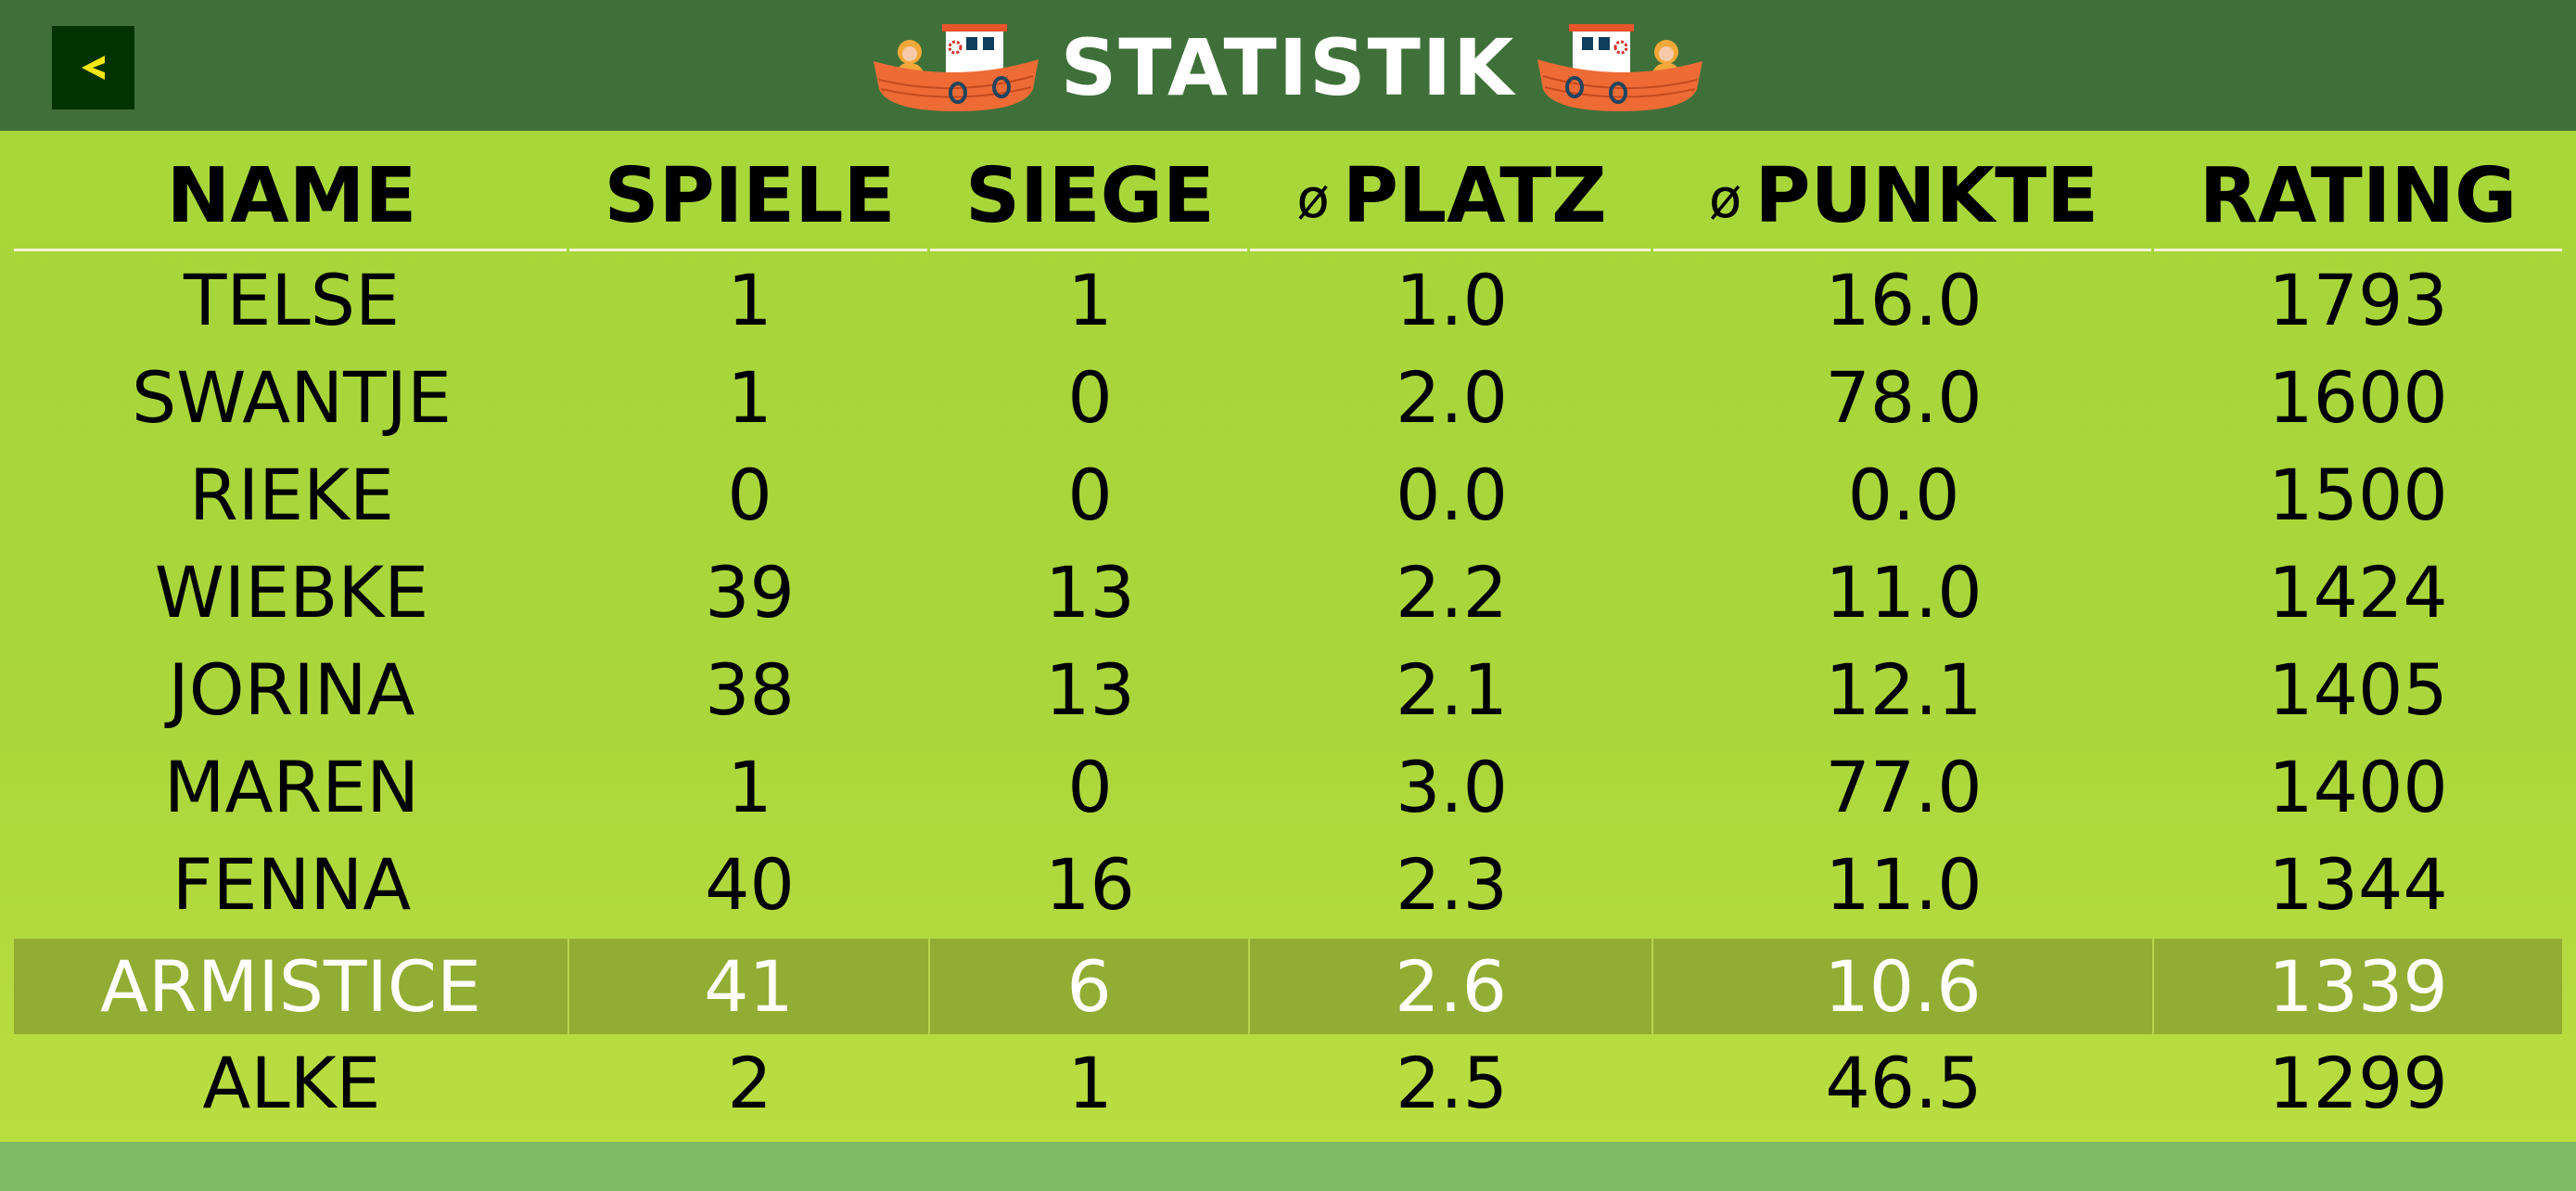 The height and width of the screenshot is (1191, 2576). Describe the element at coordinates (2358, 196) in the screenshot. I see `column-header-rating: RATING` at that location.